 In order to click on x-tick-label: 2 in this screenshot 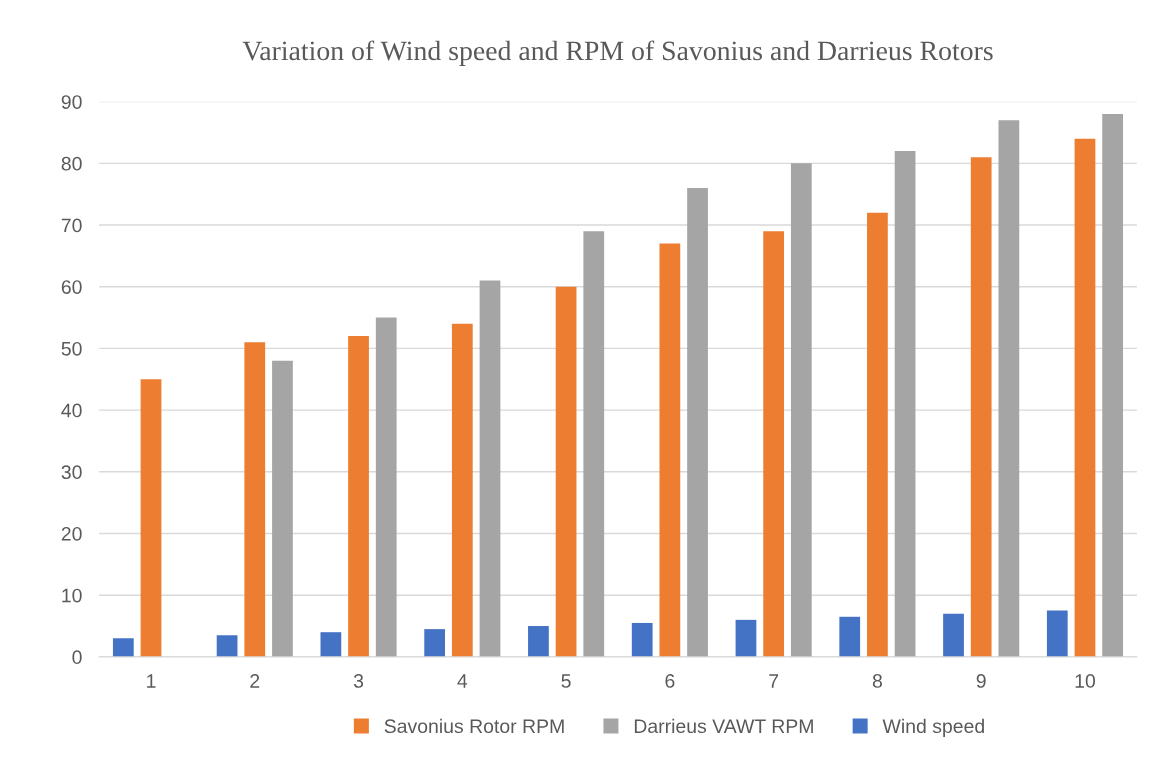, I will do `click(255, 681)`.